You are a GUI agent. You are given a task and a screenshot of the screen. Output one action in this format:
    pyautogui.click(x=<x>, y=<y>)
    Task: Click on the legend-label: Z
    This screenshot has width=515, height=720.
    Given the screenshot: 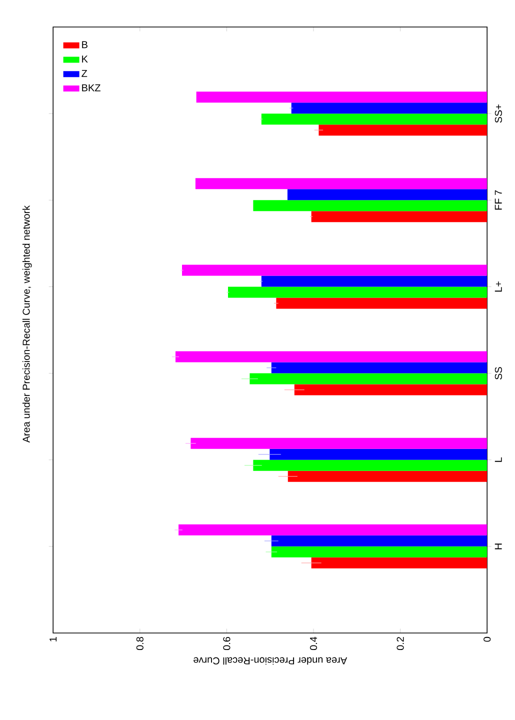 What is the action you would take?
    pyautogui.click(x=85, y=73)
    